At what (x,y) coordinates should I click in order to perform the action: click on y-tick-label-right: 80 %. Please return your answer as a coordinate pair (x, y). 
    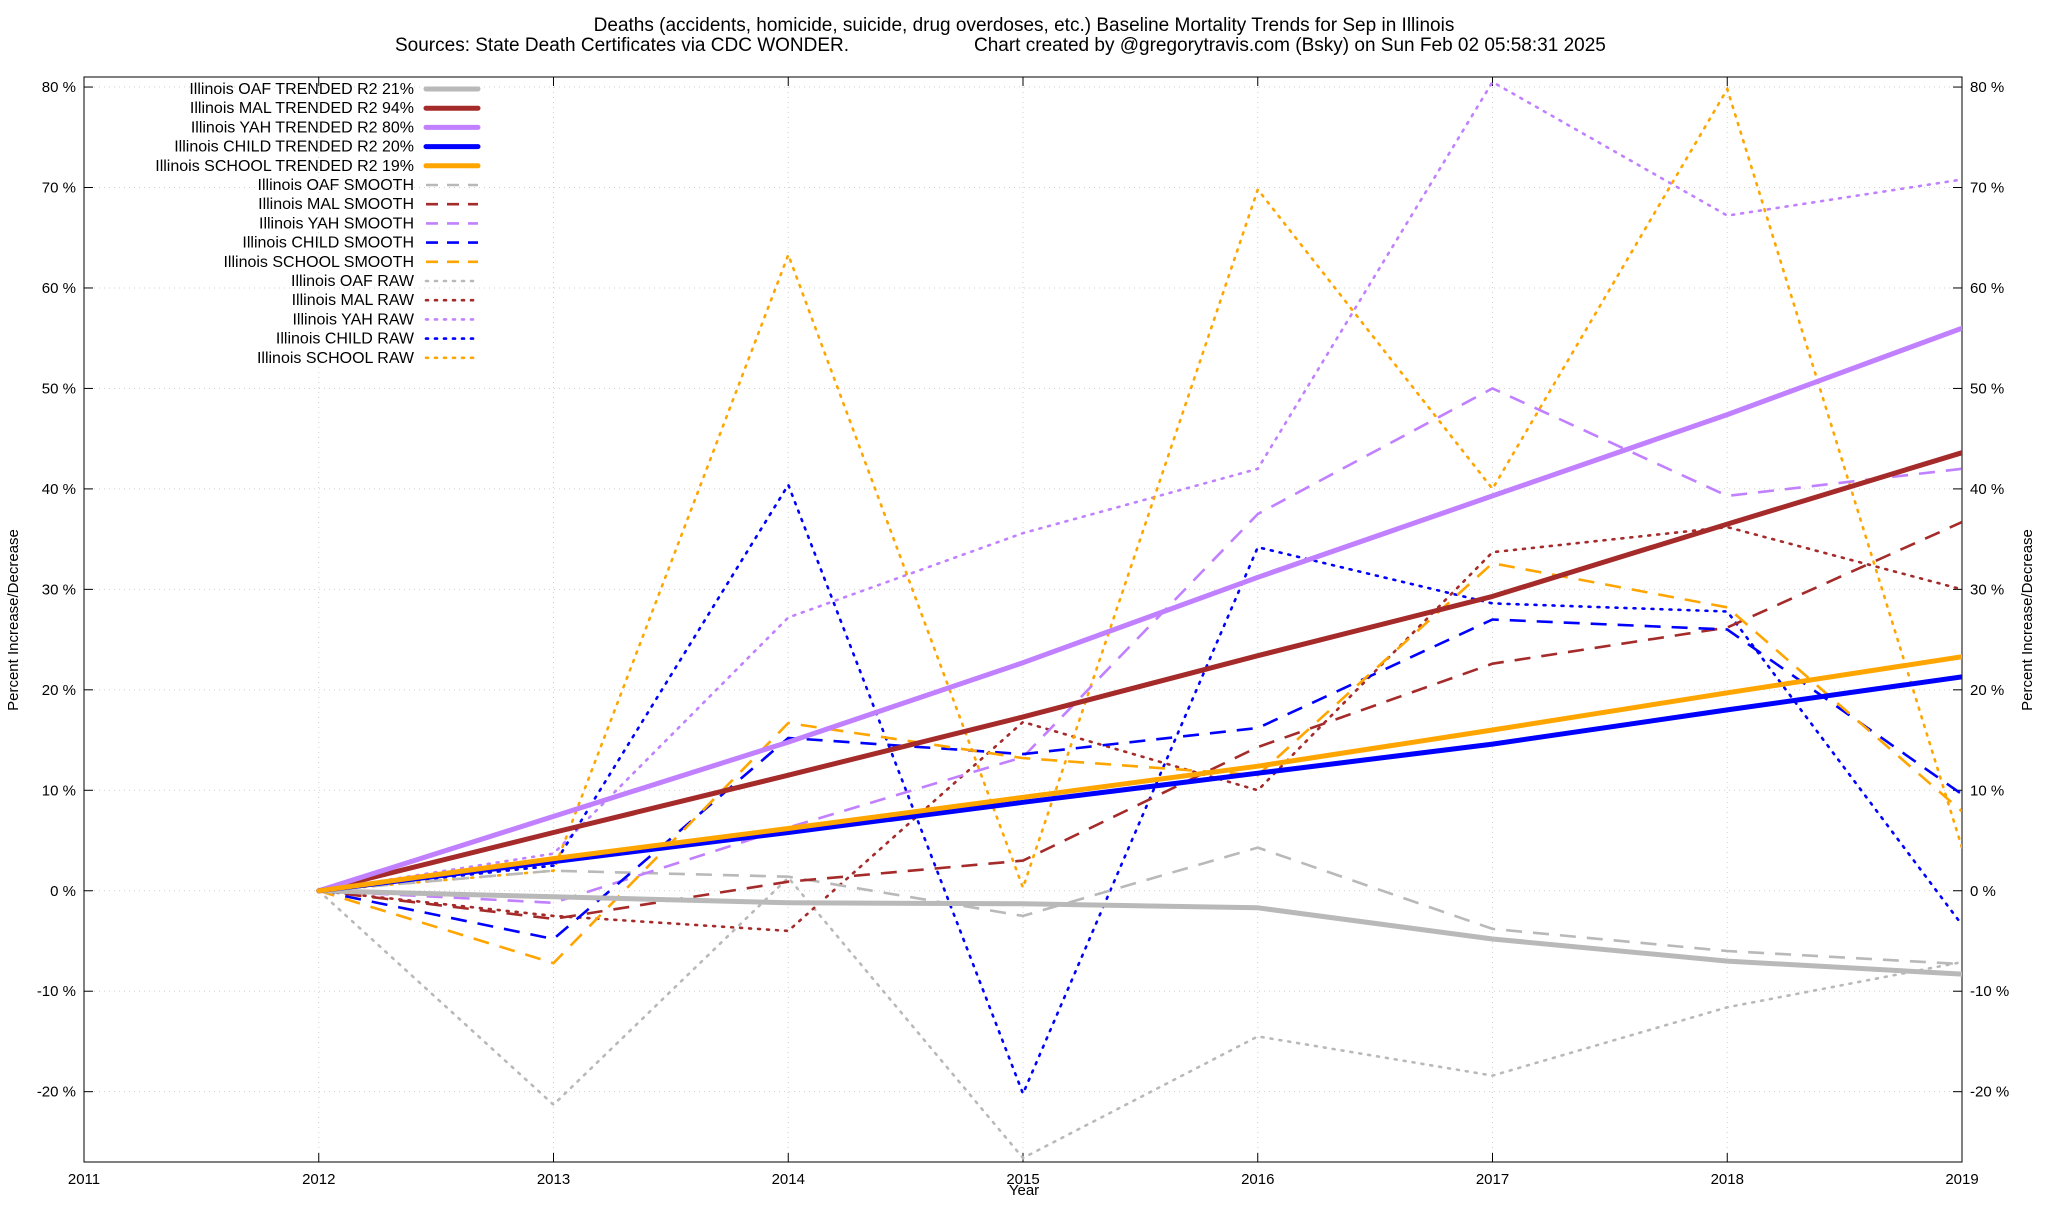
    Looking at the image, I should click on (1987, 87).